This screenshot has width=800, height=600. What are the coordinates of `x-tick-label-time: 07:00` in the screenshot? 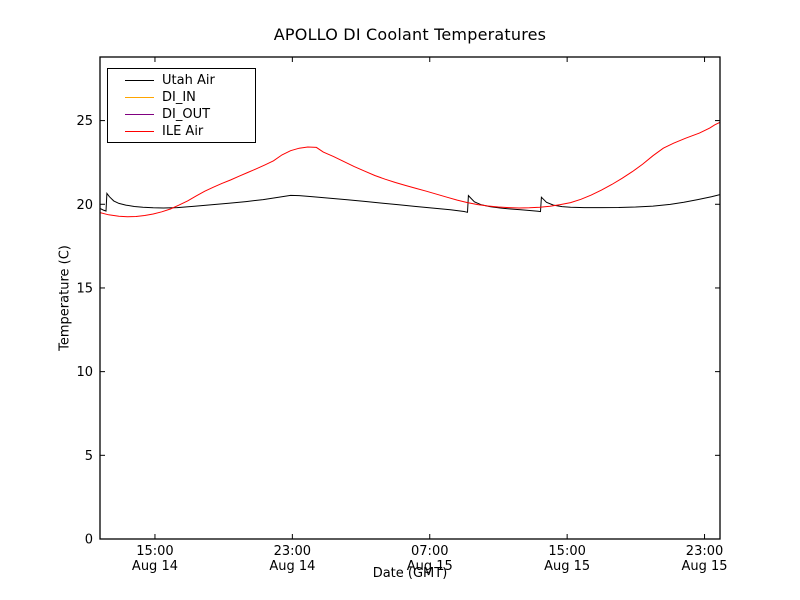 It's located at (429, 551).